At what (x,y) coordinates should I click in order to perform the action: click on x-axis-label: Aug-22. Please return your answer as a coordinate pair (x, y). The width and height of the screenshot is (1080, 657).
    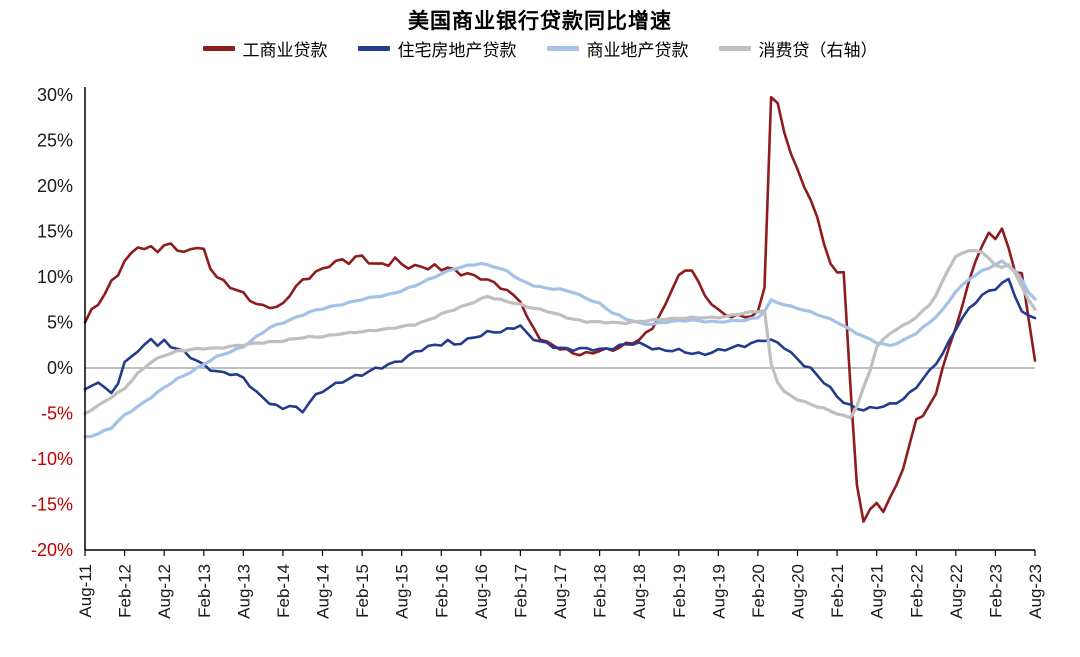
    Looking at the image, I should click on (956, 591).